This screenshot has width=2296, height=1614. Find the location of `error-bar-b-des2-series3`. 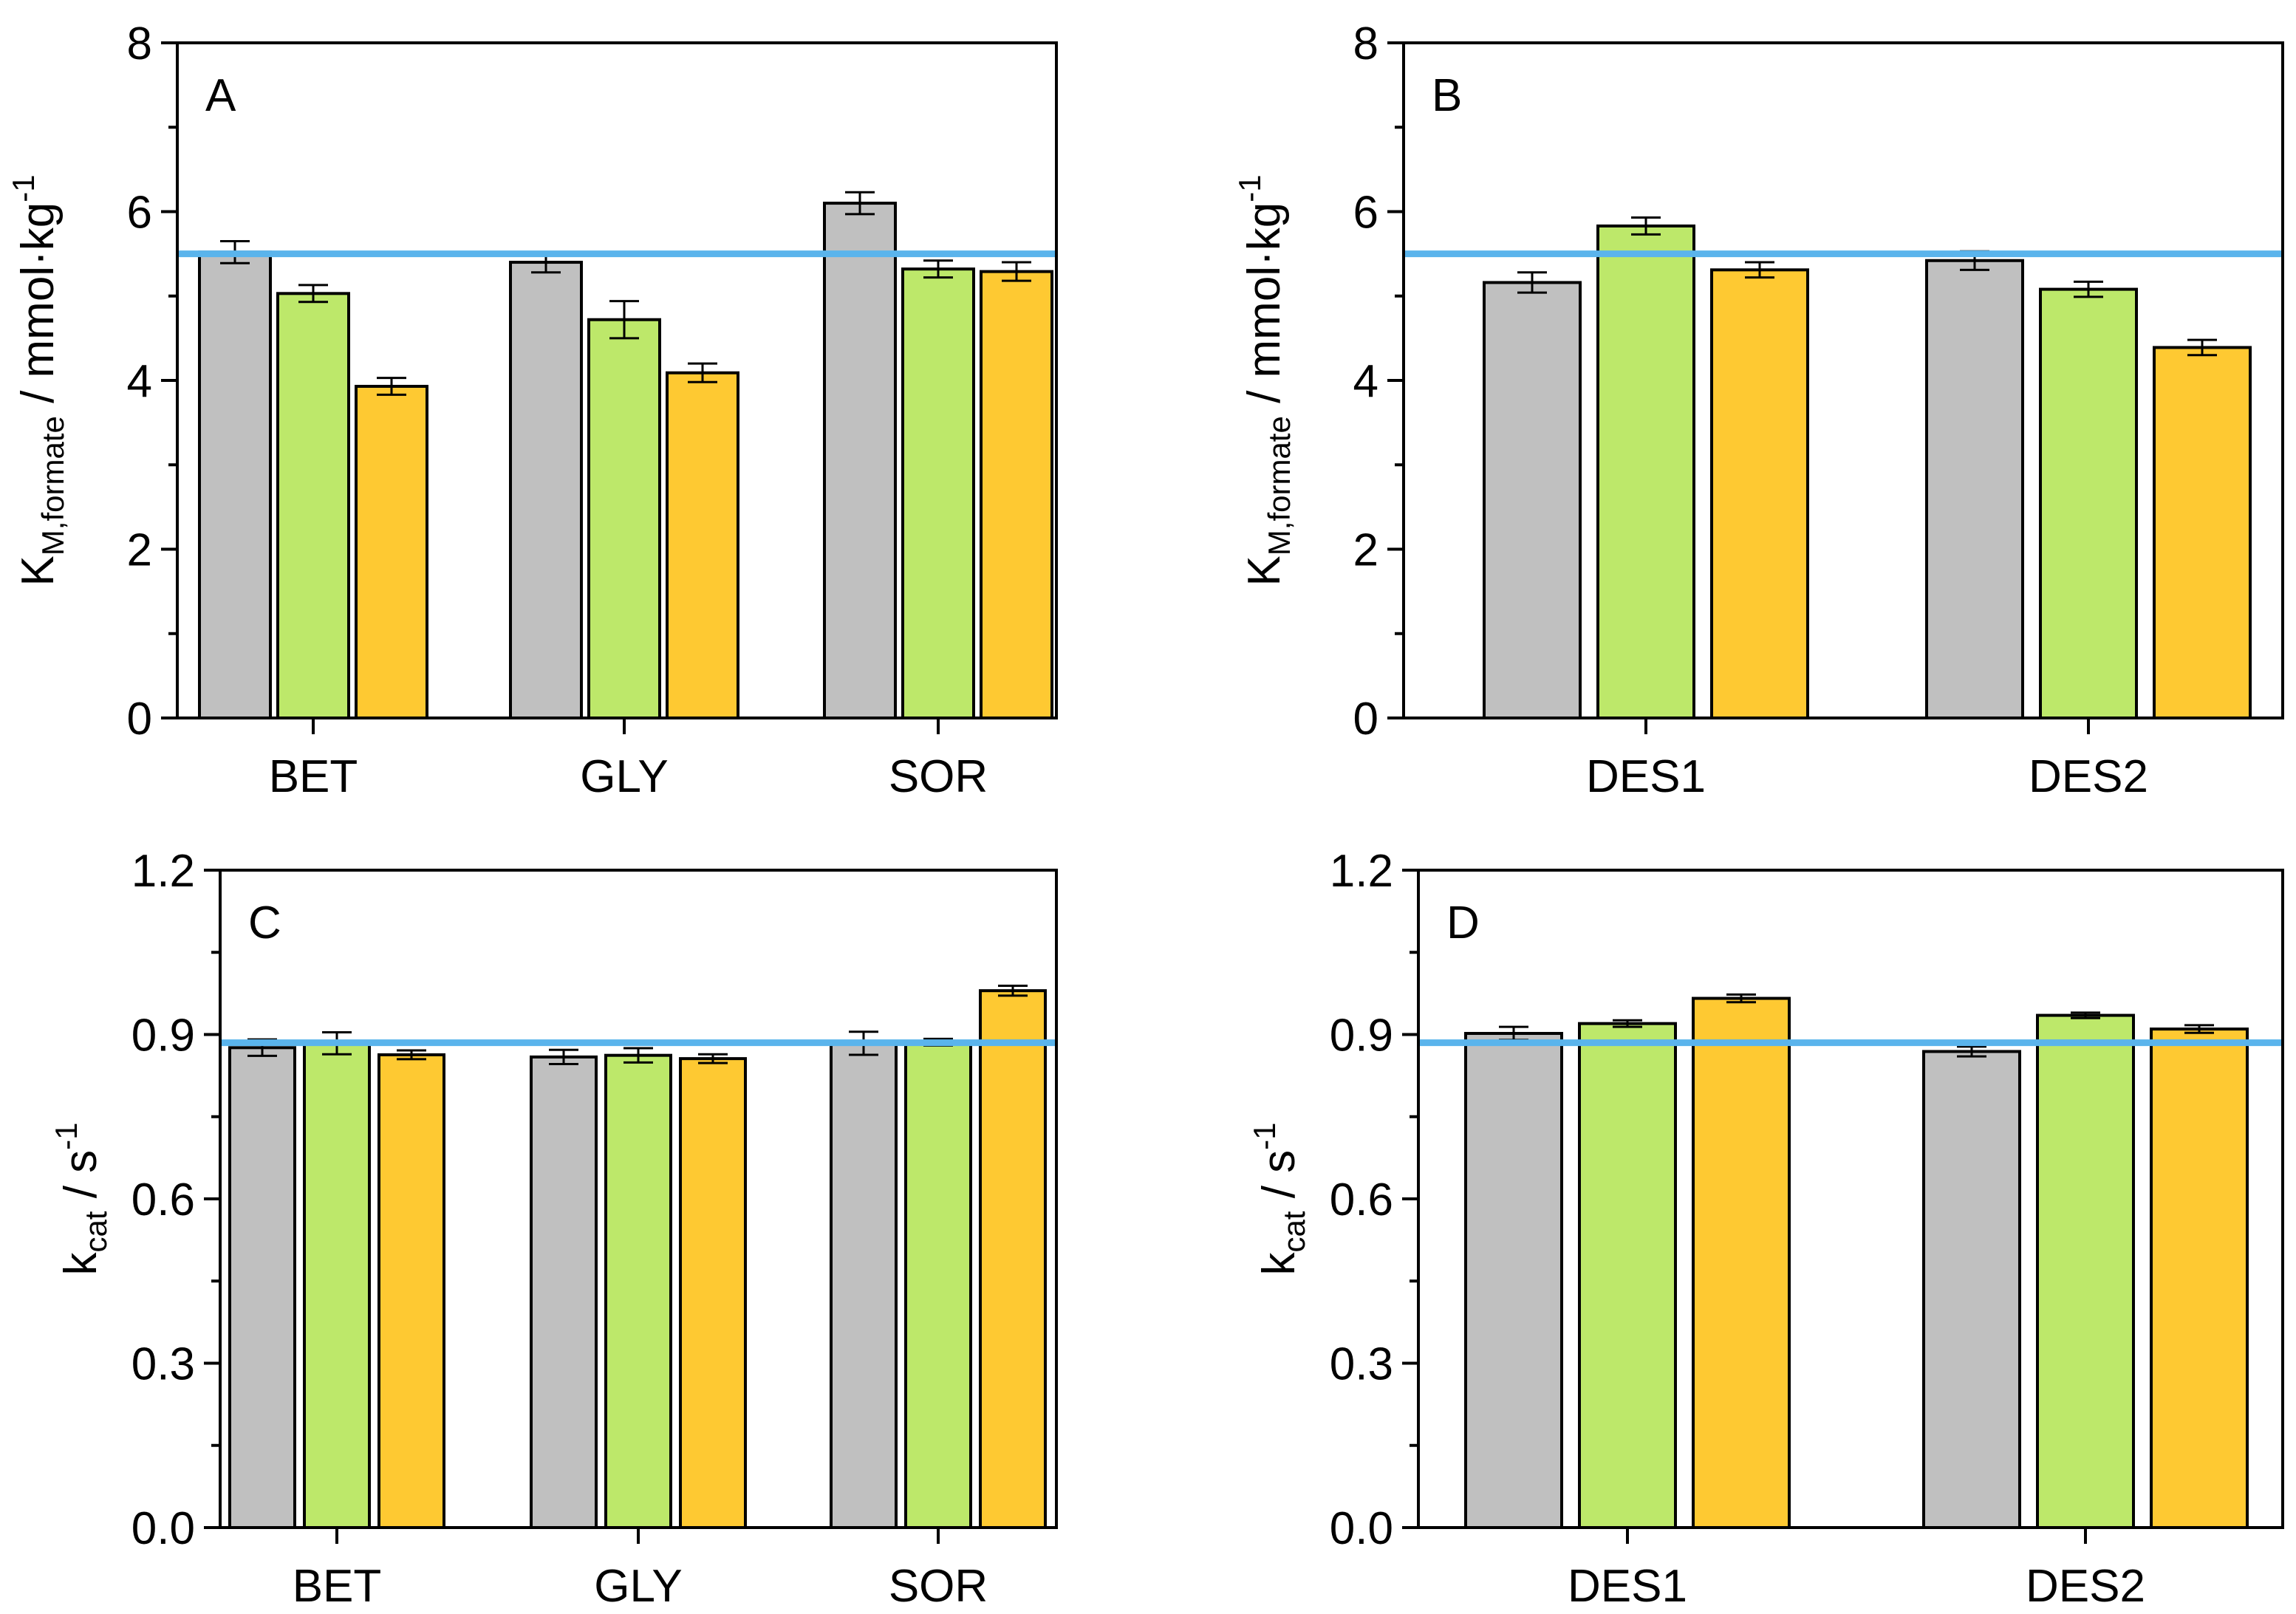

error-bar-b-des2-series3 is located at coordinates (2202, 348).